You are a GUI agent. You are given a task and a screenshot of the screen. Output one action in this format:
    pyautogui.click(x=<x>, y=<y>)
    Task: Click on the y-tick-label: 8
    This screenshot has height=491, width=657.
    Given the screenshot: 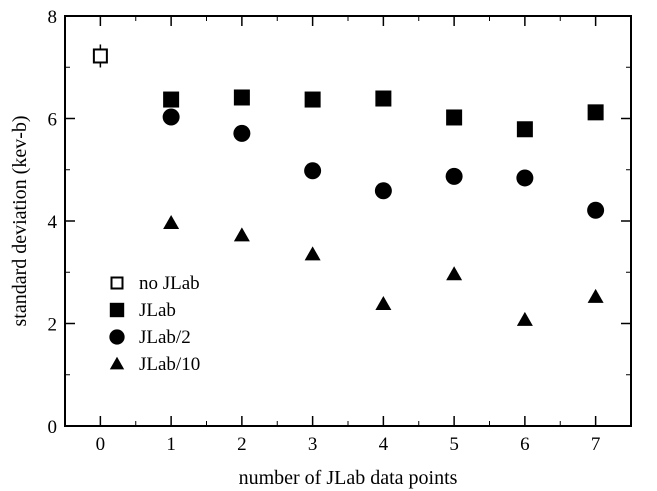 What is the action you would take?
    pyautogui.click(x=53, y=17)
    